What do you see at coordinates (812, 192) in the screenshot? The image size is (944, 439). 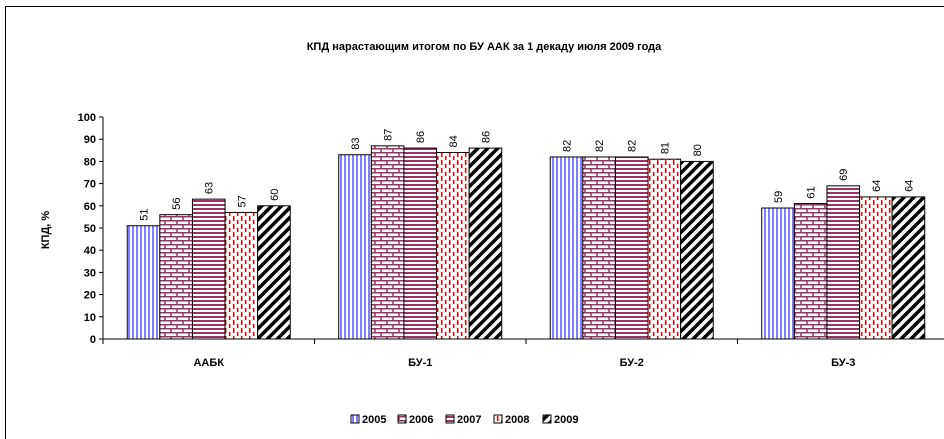 I see `bar-value-label: 61` at bounding box center [812, 192].